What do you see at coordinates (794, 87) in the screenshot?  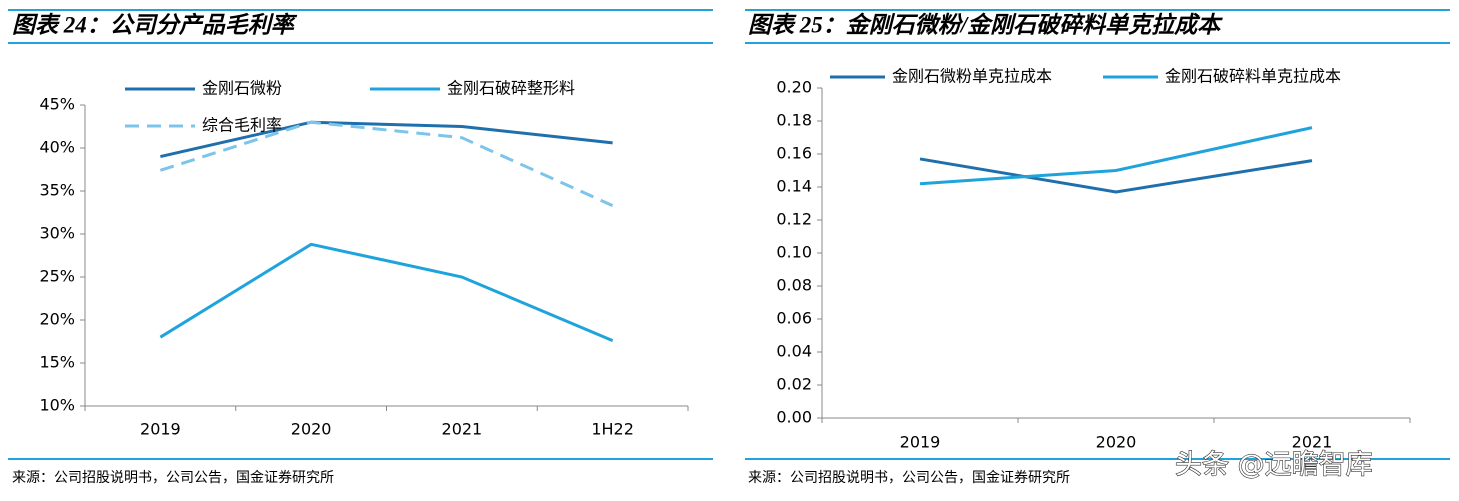 I see `y-tick-label: 0.20` at bounding box center [794, 87].